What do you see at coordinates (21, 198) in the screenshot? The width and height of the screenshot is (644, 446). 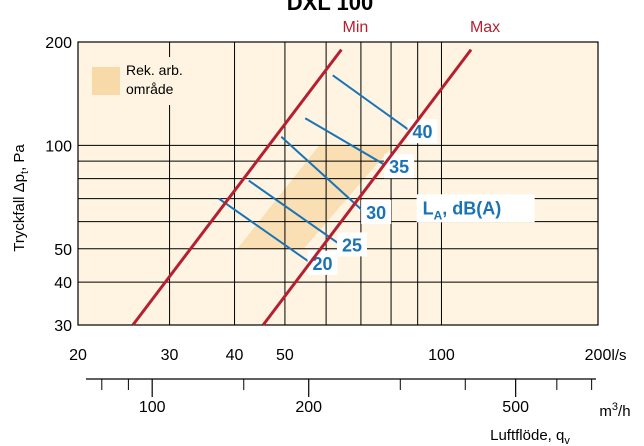 I see `y-axis-label: Tryckfall Δpt, Pa` at bounding box center [21, 198].